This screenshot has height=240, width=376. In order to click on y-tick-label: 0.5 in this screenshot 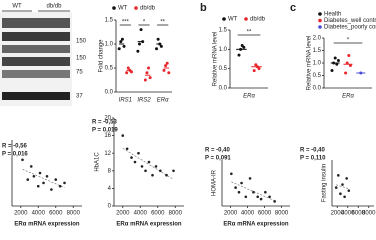, I will do `click(223, 69)`.